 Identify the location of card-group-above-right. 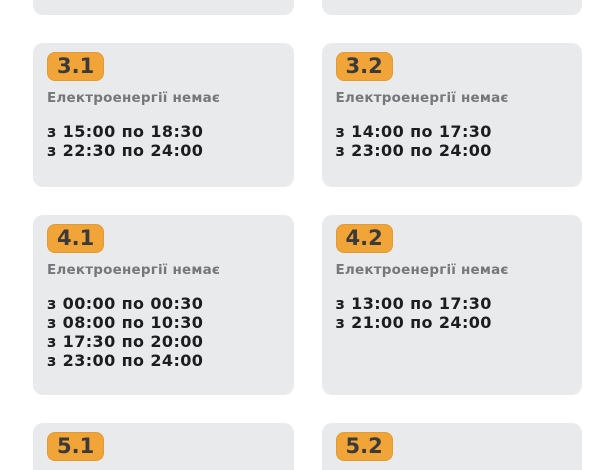
(451, 7).